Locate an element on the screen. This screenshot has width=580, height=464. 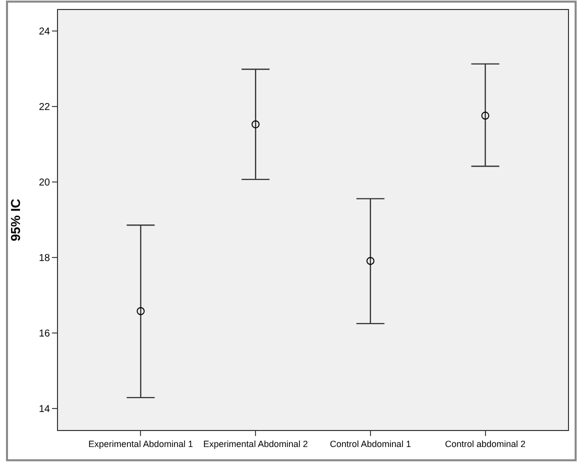
y-tick-label: 24 is located at coordinates (44, 32).